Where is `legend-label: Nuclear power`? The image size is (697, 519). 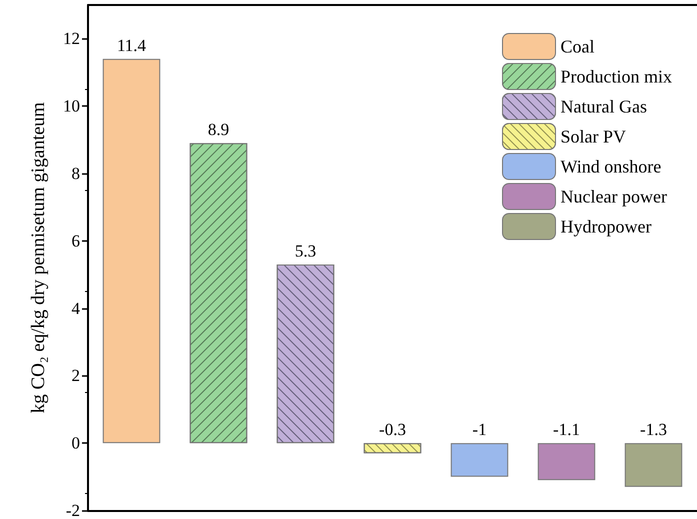
legend-label: Nuclear power is located at coordinates (613, 196).